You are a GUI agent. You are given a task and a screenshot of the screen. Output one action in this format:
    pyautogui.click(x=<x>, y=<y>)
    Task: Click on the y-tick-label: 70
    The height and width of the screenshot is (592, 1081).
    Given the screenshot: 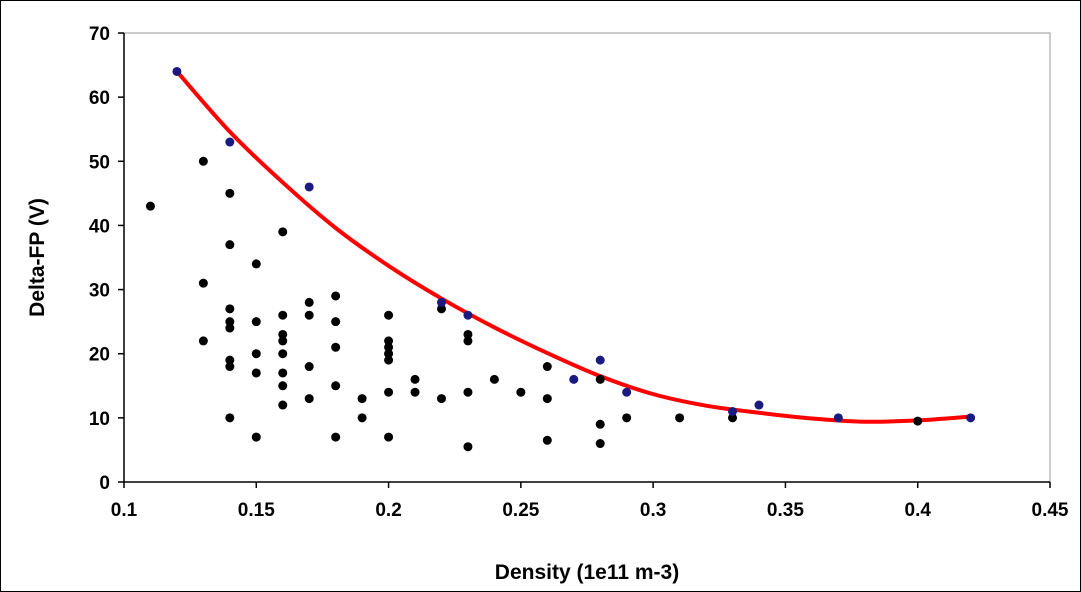 What is the action you would take?
    pyautogui.click(x=99, y=34)
    